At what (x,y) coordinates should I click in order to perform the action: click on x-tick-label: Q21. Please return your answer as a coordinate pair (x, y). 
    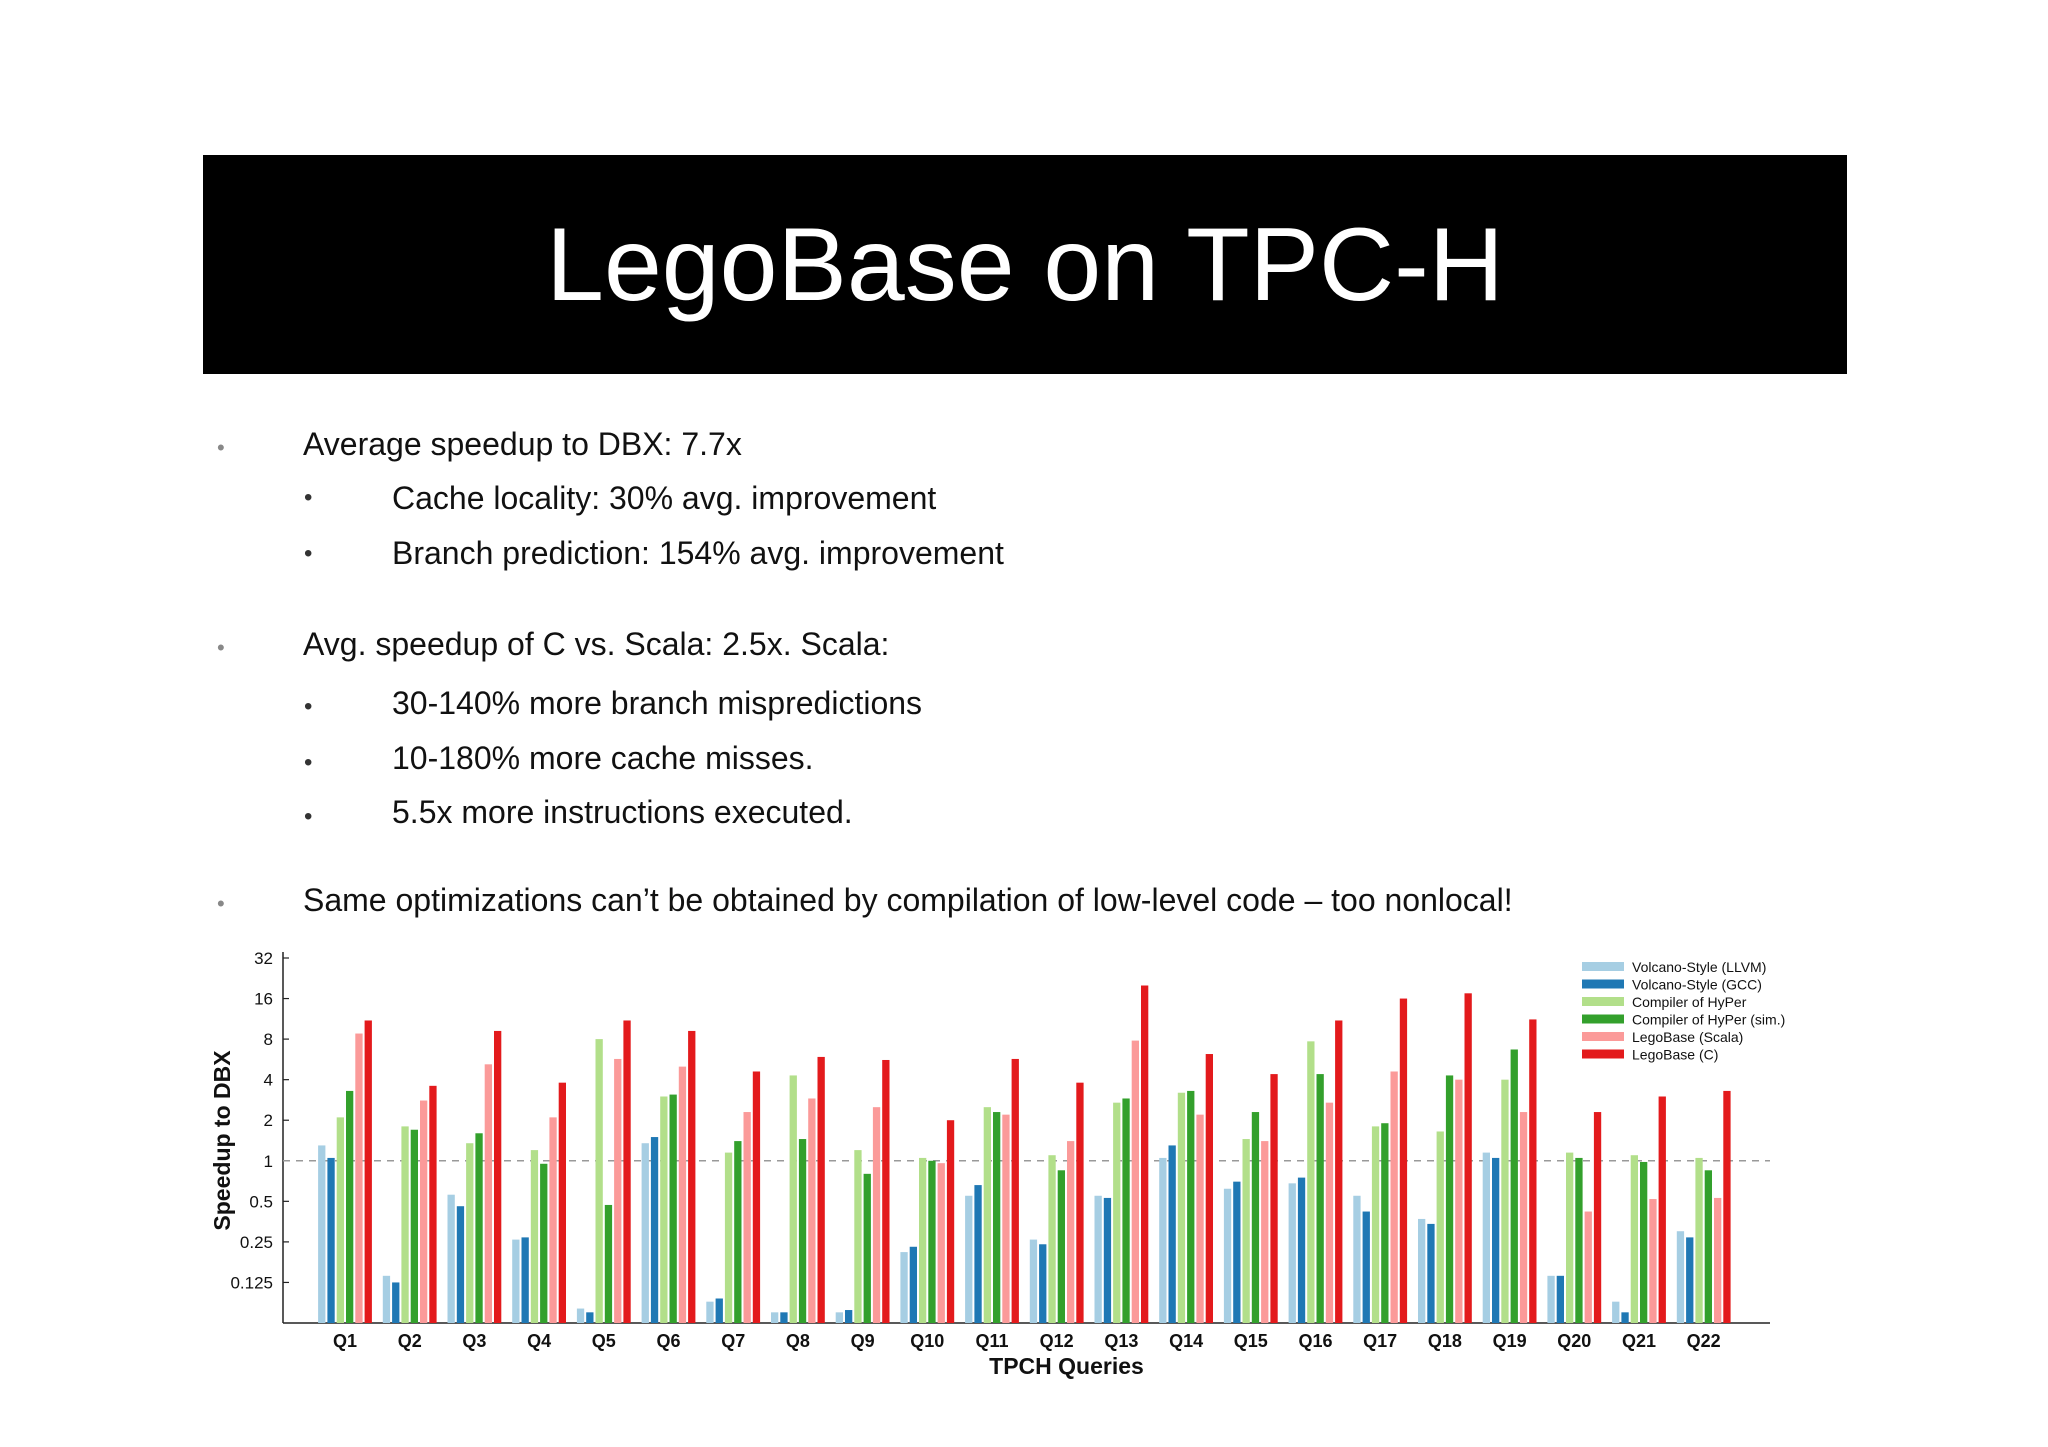
    Looking at the image, I should click on (1639, 1341).